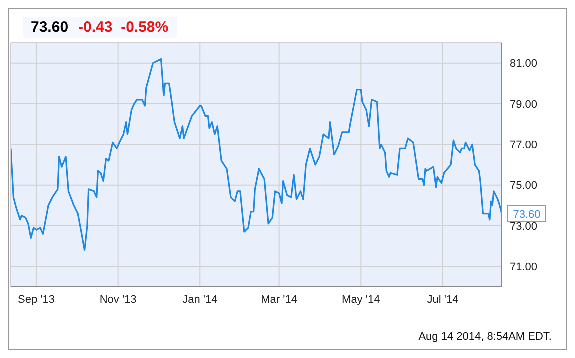 The width and height of the screenshot is (575, 358). Describe the element at coordinates (524, 146) in the screenshot. I see `y-tick-label: 77.00` at that location.